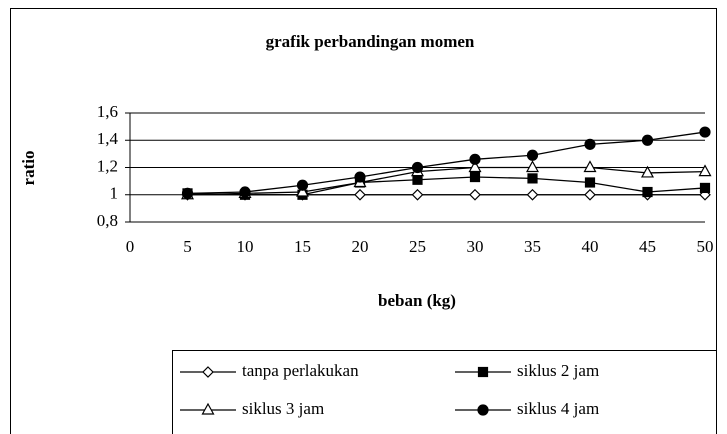 This screenshot has height=434, width=727. What do you see at coordinates (114, 193) in the screenshot?
I see `y-tick-label: 1` at bounding box center [114, 193].